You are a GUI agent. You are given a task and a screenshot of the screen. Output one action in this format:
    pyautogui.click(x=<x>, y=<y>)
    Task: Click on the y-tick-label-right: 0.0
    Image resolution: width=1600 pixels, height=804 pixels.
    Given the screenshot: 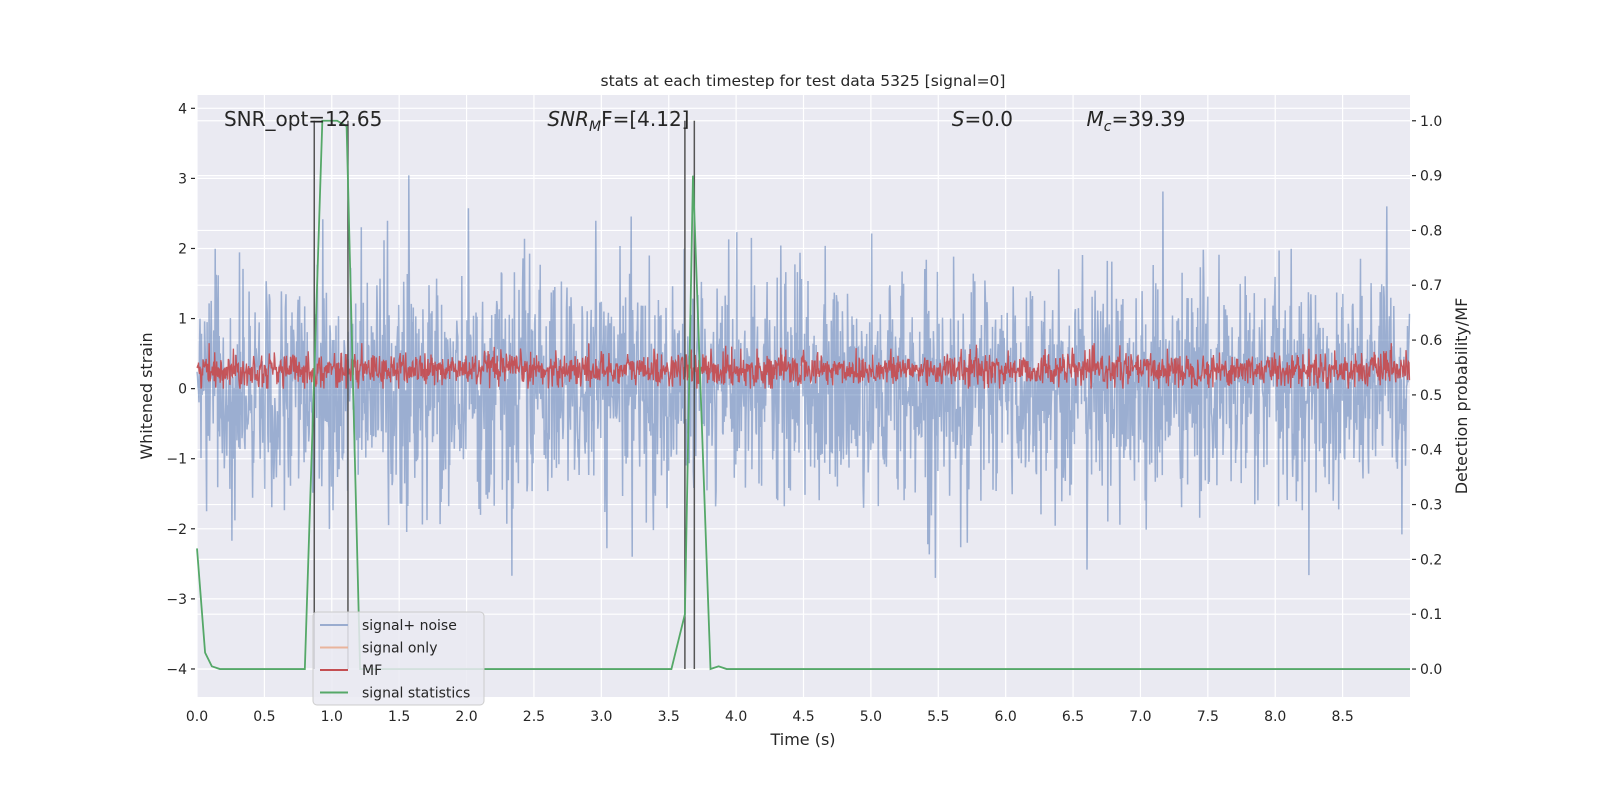 What is the action you would take?
    pyautogui.click(x=1431, y=670)
    